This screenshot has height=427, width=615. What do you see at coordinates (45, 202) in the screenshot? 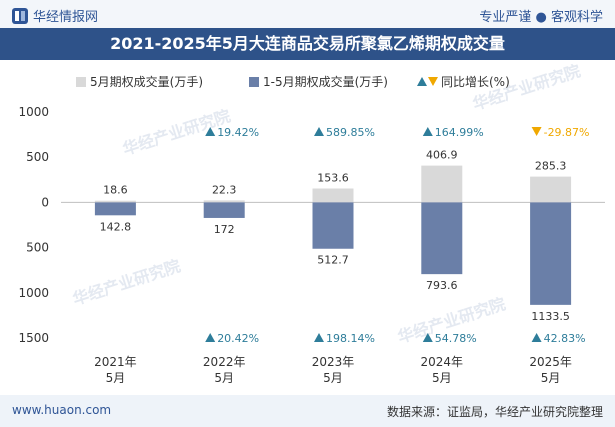
I see `y-tick-label: 0` at bounding box center [45, 202].